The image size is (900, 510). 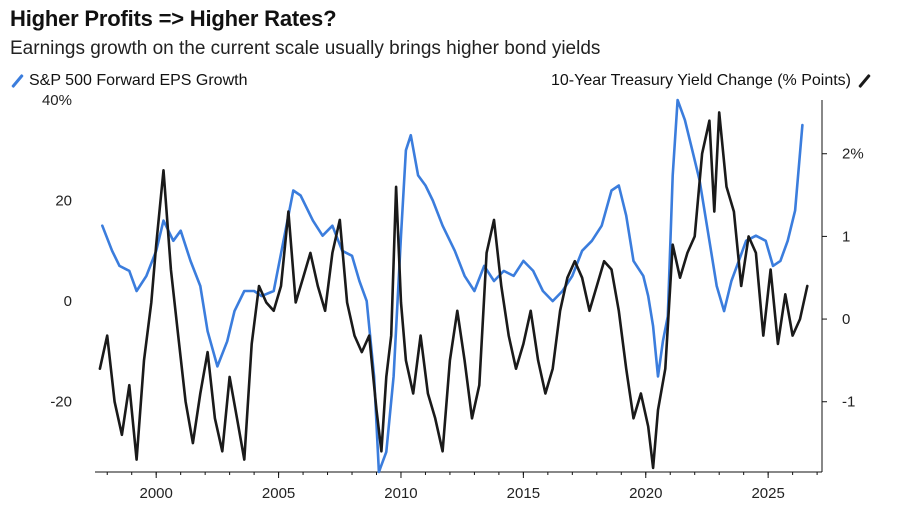 What do you see at coordinates (173, 18) in the screenshot?
I see `chart-title: Higher Profits => Higher Rates?` at bounding box center [173, 18].